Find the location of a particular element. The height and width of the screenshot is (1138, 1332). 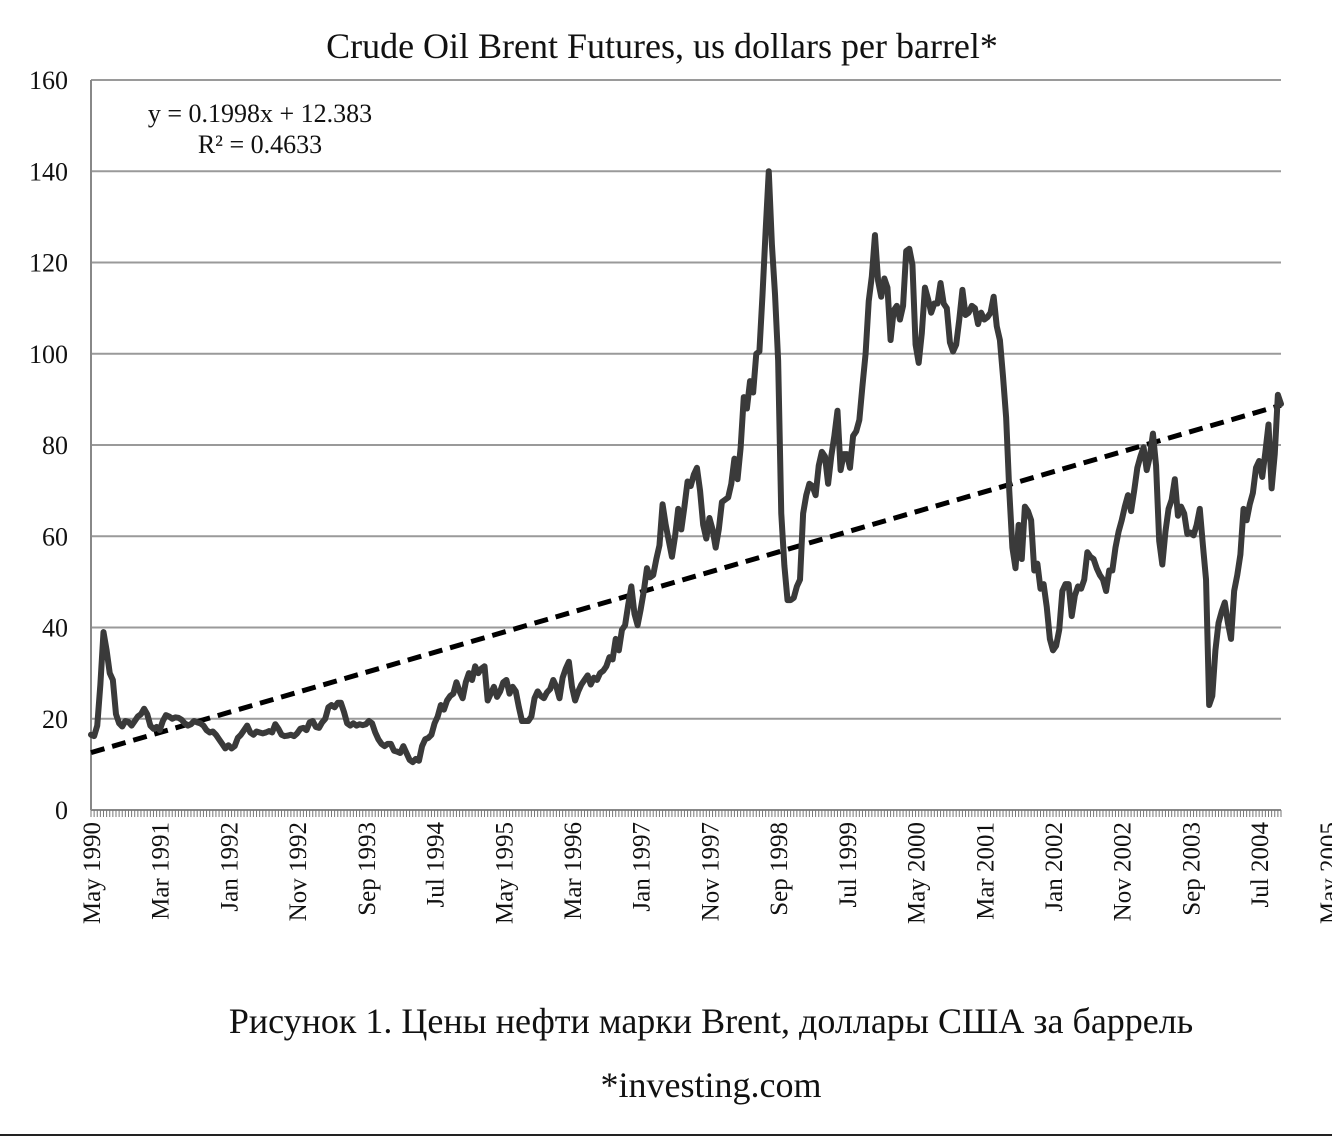

x-tick-label: Jan 2002 is located at coordinates (1054, 867).